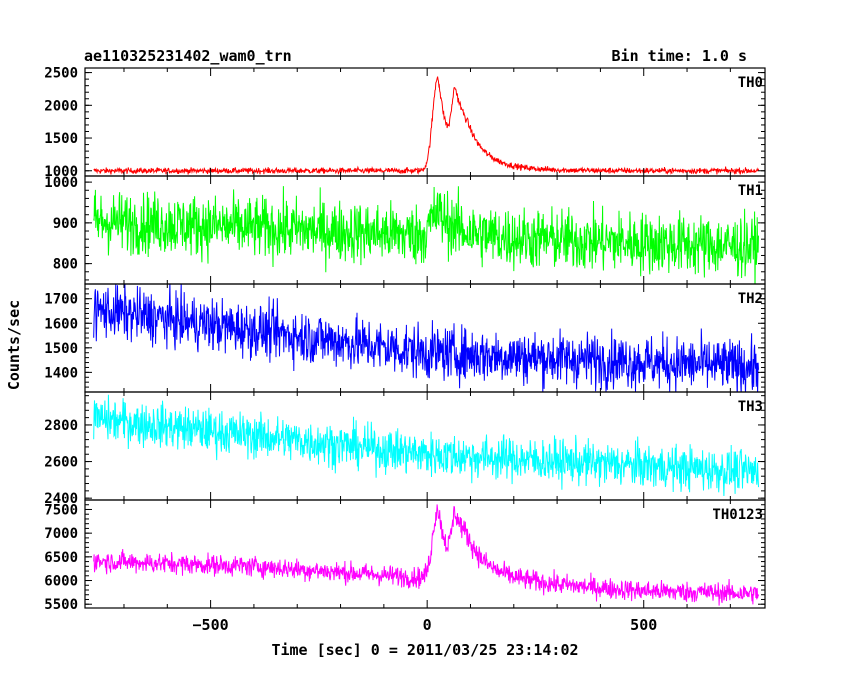  What do you see at coordinates (737, 515) in the screenshot?
I see `panel-label-th0123: TH0123` at bounding box center [737, 515].